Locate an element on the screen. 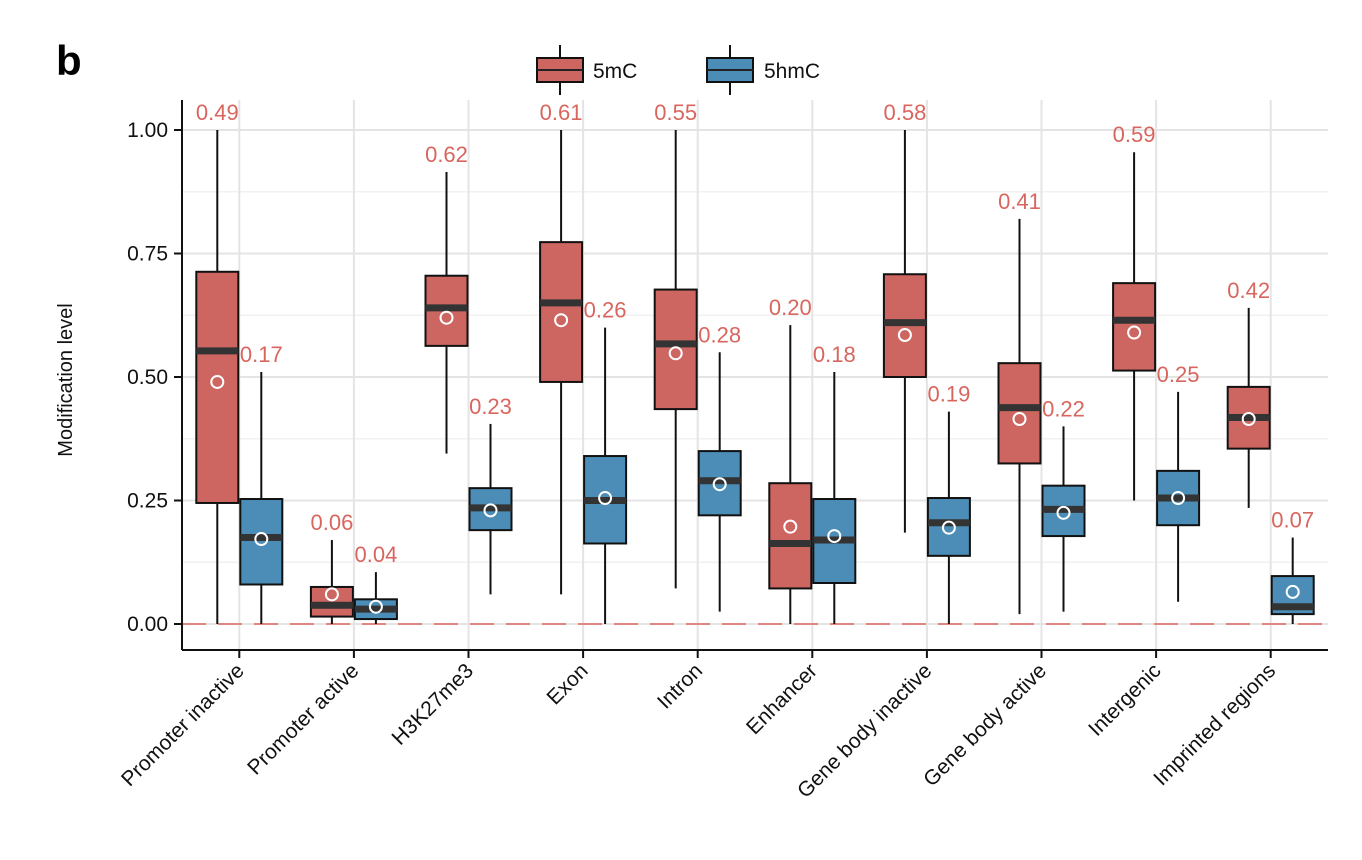 The height and width of the screenshot is (860, 1362). mean-label: 0.07 is located at coordinates (1292, 520).